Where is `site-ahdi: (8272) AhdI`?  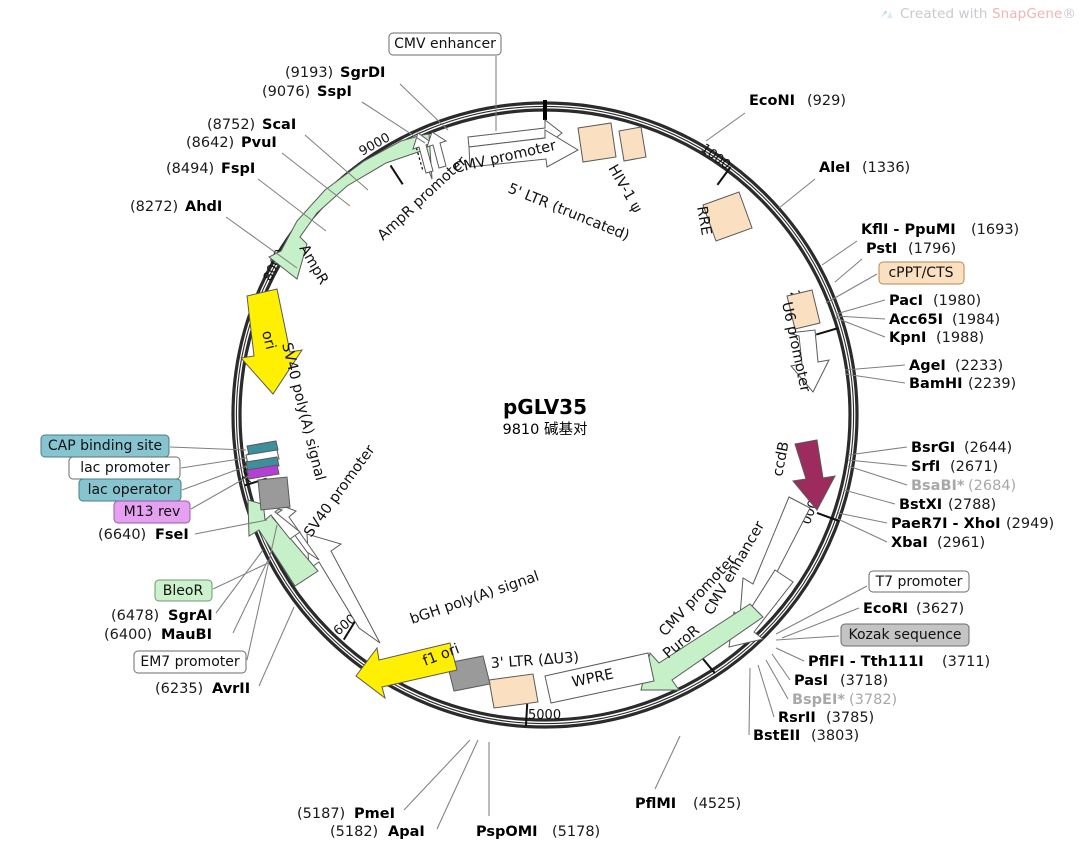 site-ahdi: (8272) AhdI is located at coordinates (214, 234).